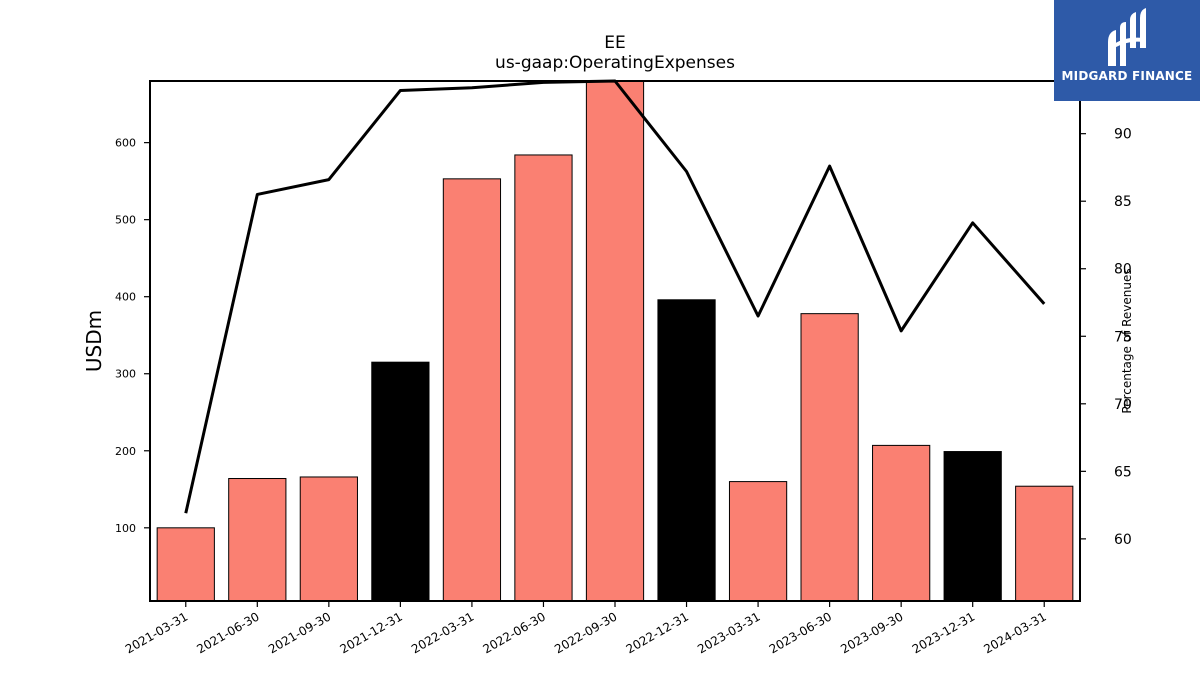 The height and width of the screenshot is (675, 1200). Describe the element at coordinates (442, 632) in the screenshot. I see `x-tick-label-2022-03-31: 2022-03-31` at that location.